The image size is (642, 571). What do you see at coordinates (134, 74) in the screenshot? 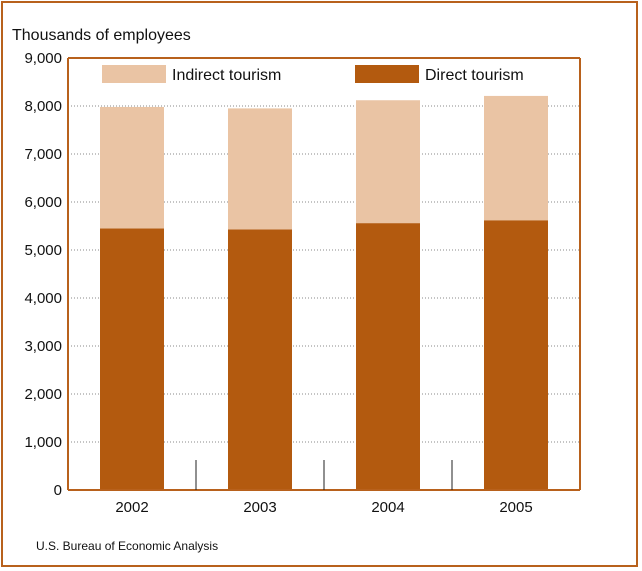
I see `legend-swatch-indirect-tourism` at bounding box center [134, 74].